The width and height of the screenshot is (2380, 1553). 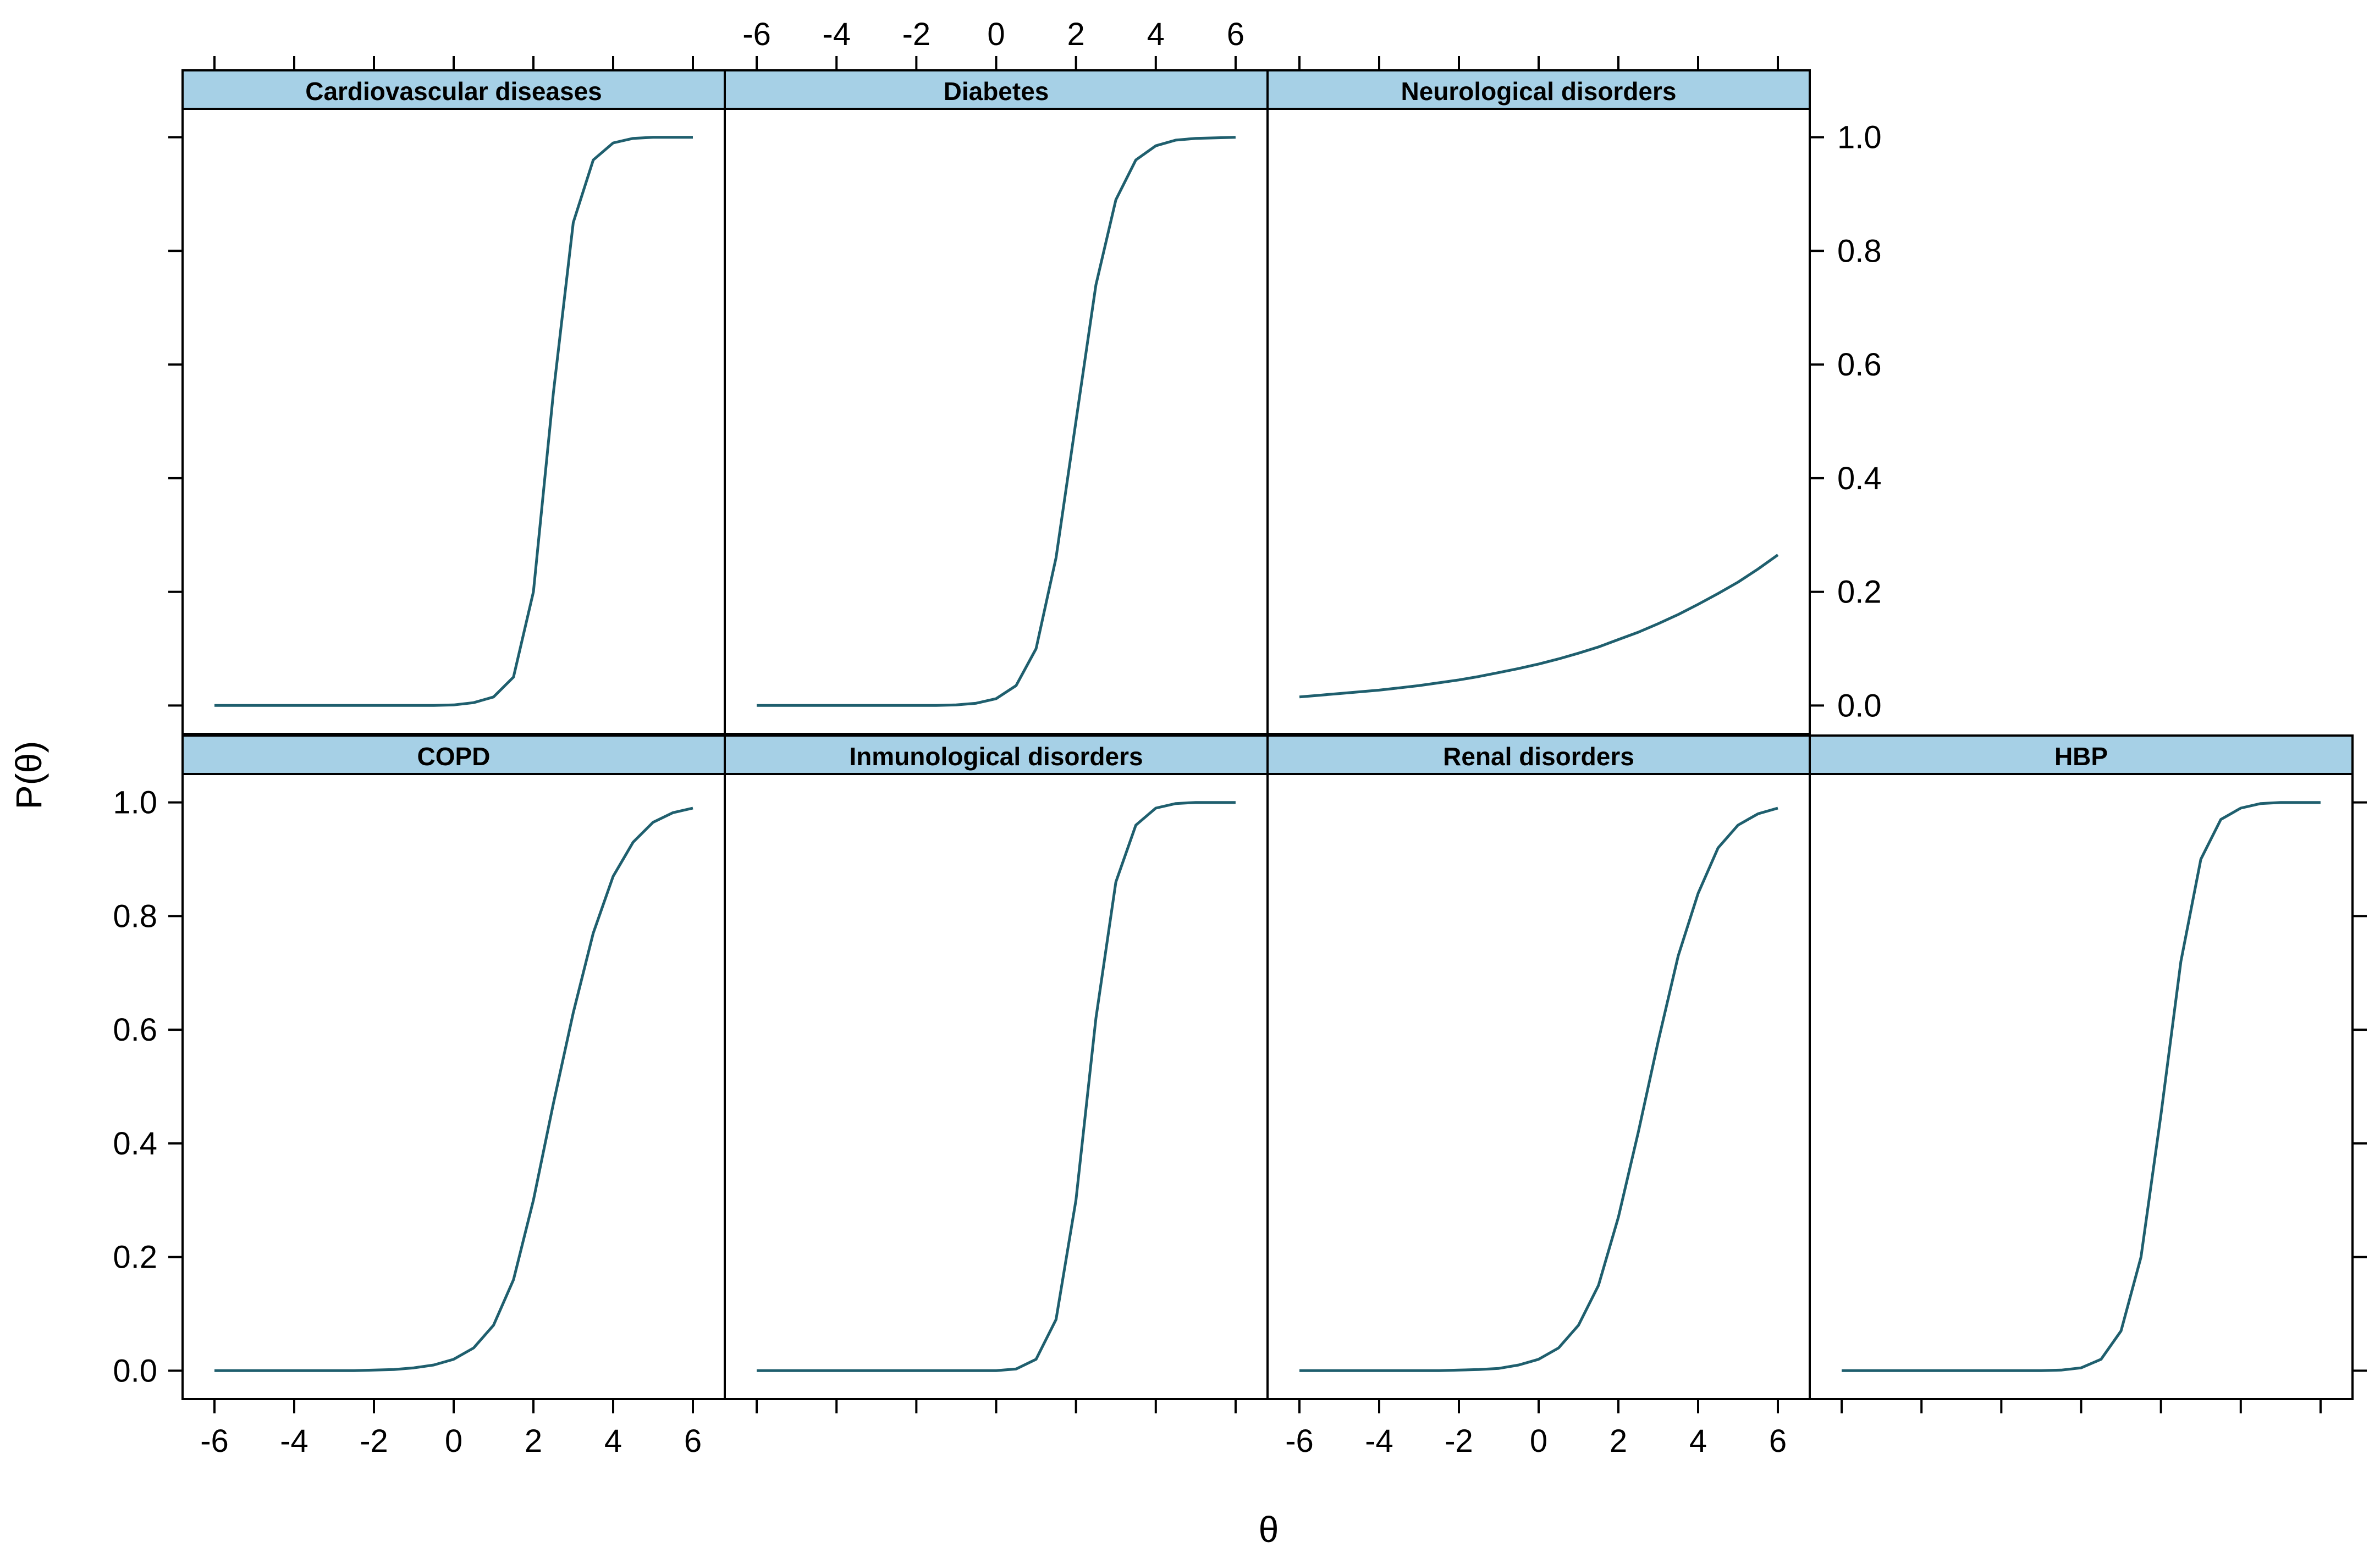 I want to click on panel-neurological-disorders: Neurological disorders 0.0 0.2 0.4 0.6 0.8 1.0, so click(x=1574, y=395).